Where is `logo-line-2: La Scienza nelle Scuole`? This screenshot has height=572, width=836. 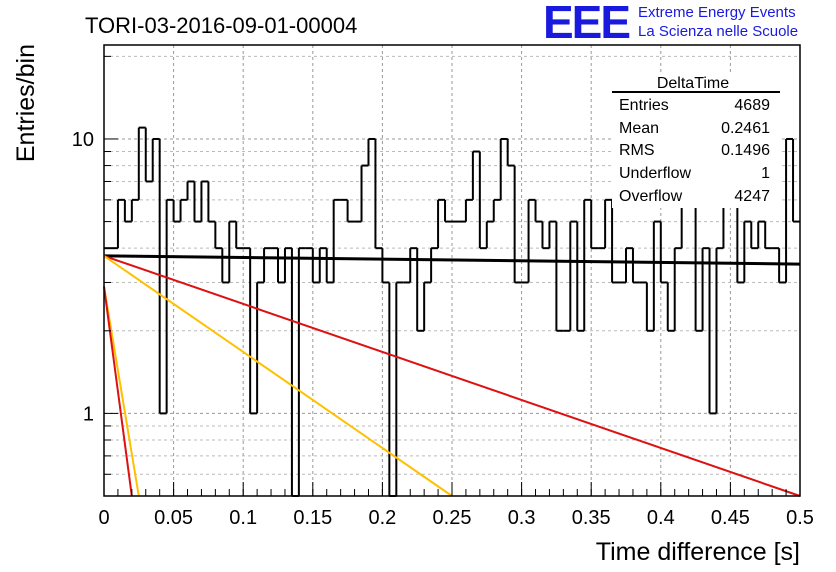 logo-line-2: La Scienza nelle Scuole is located at coordinates (718, 31).